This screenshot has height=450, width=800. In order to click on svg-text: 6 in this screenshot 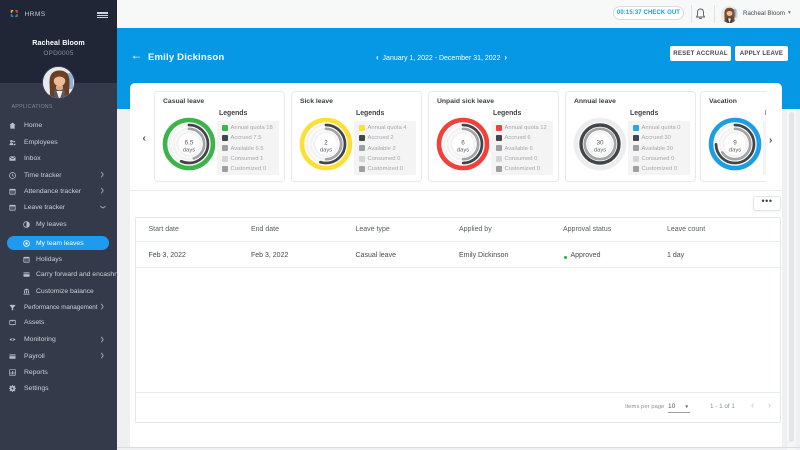, I will do `click(463, 142)`.